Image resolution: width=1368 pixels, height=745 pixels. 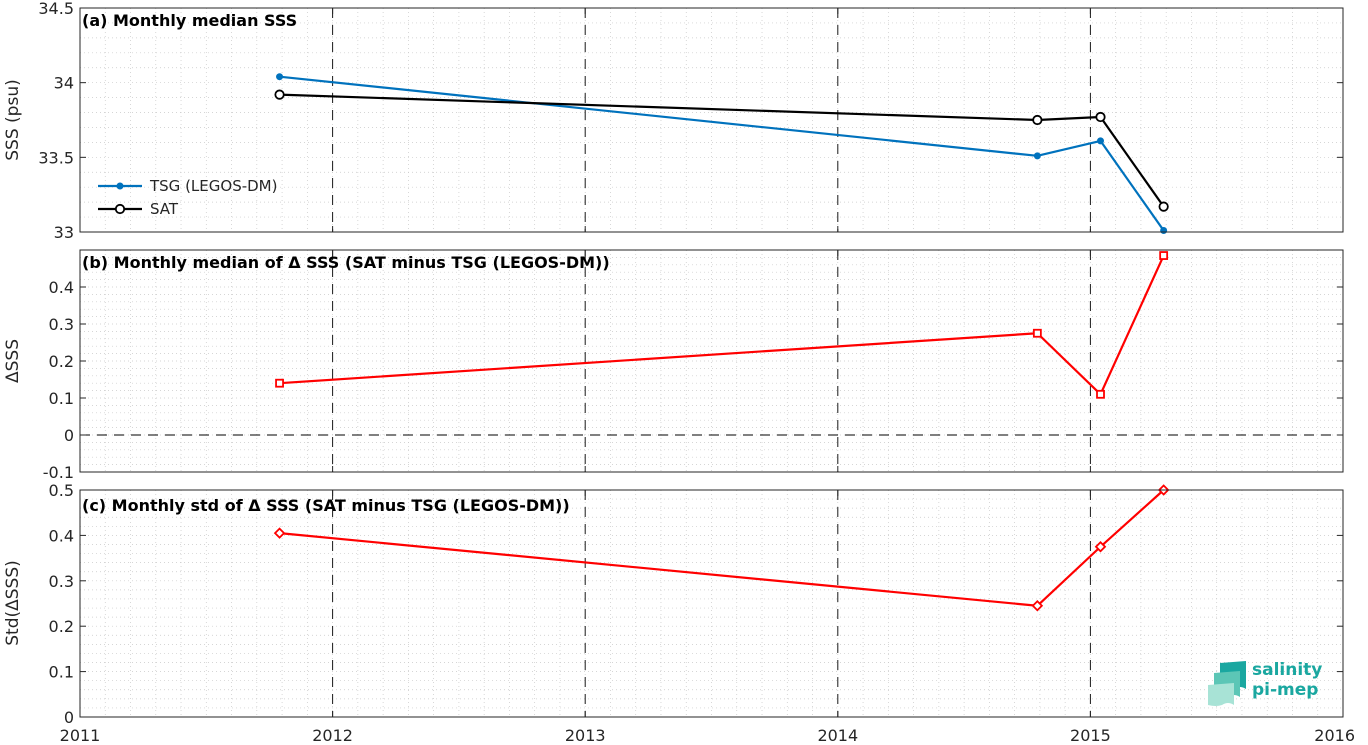 I want to click on y-tick-label: 33, so click(x=64, y=232).